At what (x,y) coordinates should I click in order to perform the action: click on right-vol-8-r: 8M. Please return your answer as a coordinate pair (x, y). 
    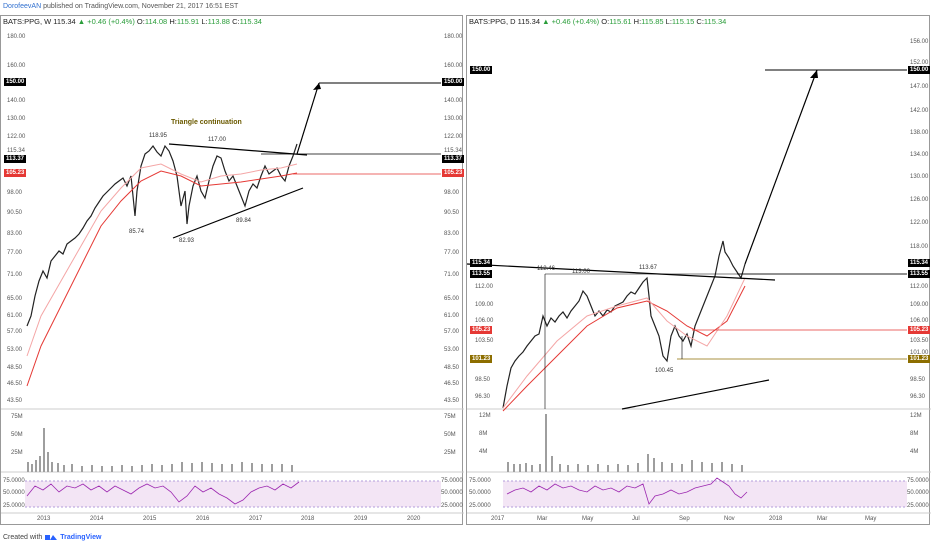
    Looking at the image, I should click on (914, 434).